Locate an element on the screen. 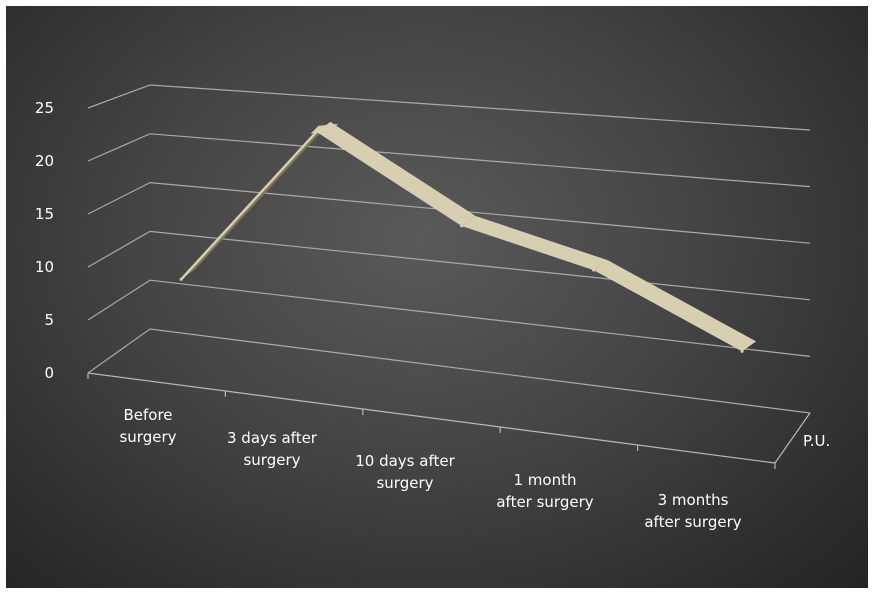  y-tick-label: 15 is located at coordinates (44, 214).